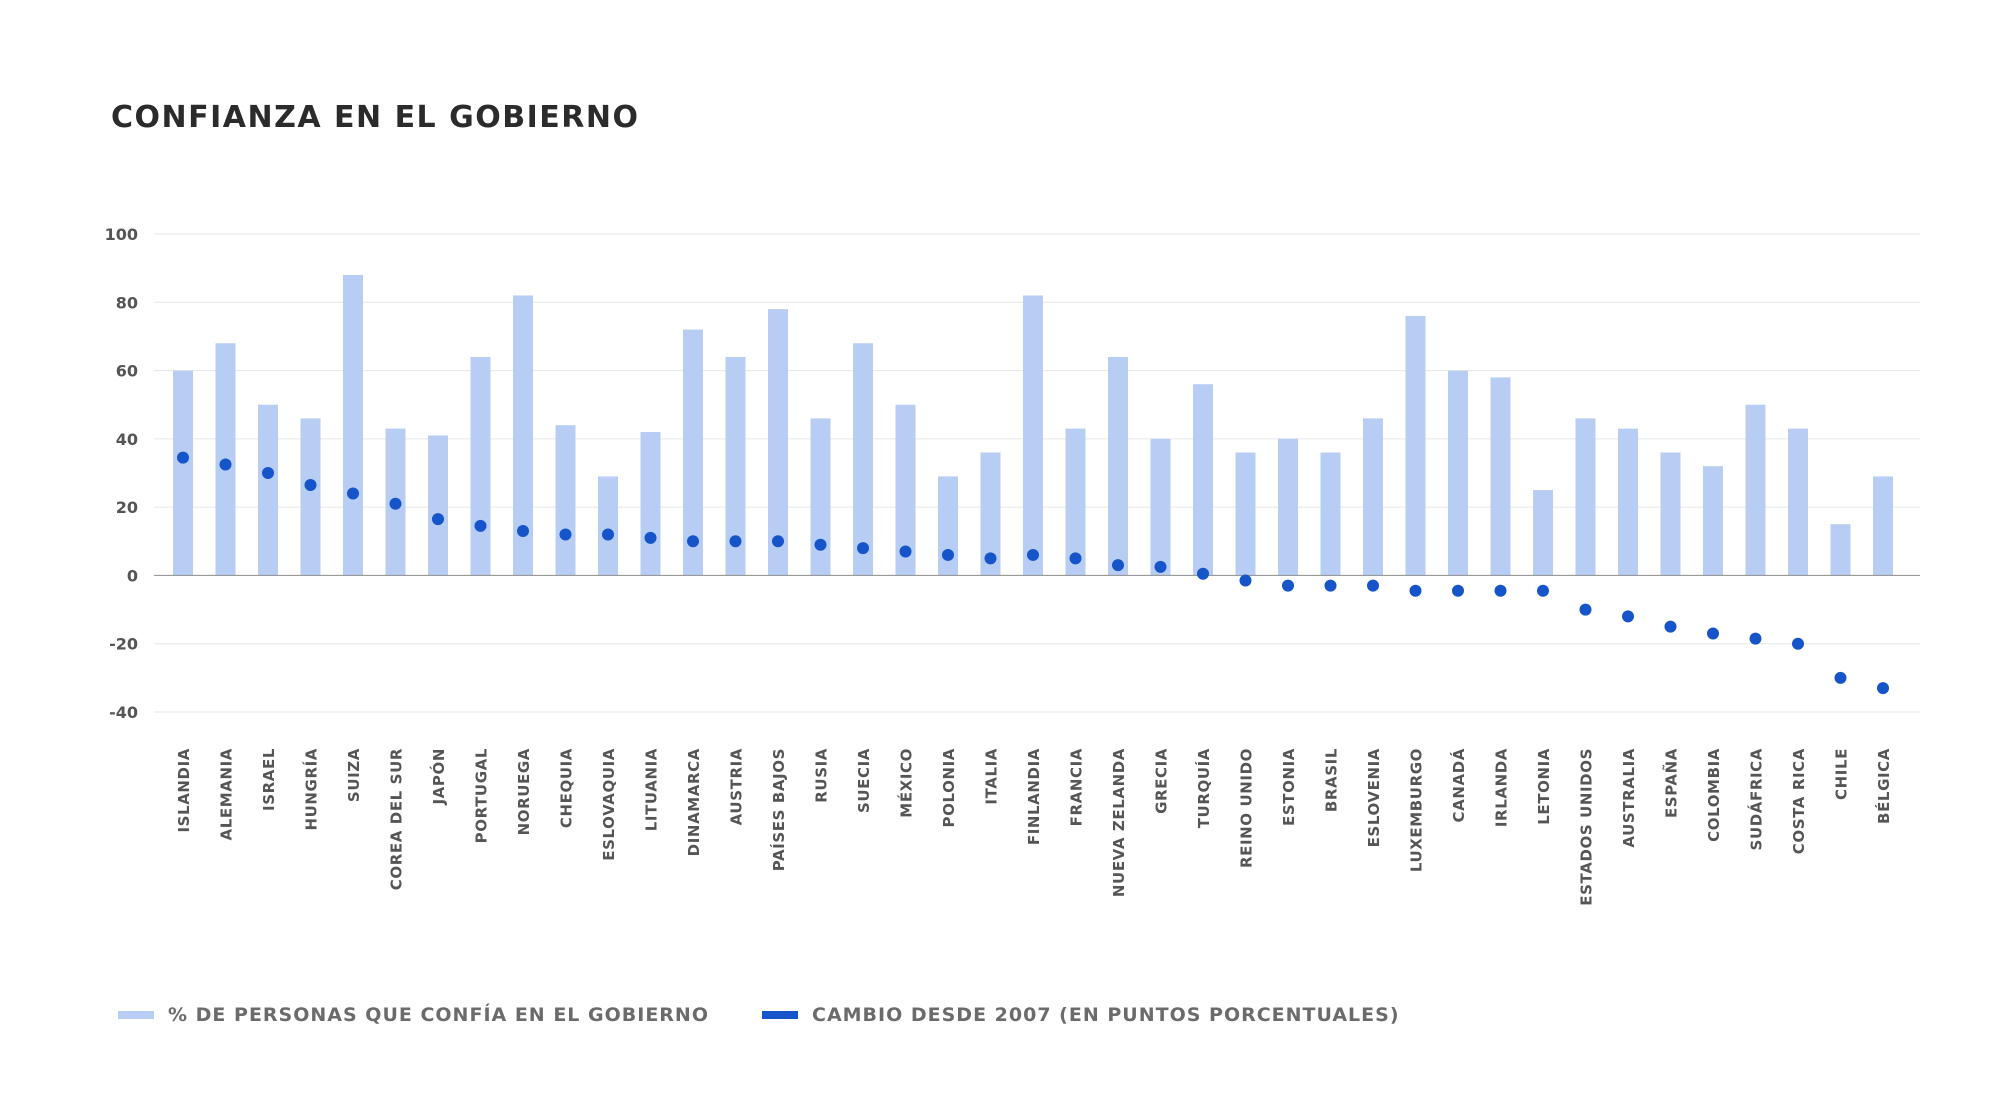 The width and height of the screenshot is (2000, 1104). Describe the element at coordinates (652, 789) in the screenshot. I see `x-category-label: LITUANIA` at that location.